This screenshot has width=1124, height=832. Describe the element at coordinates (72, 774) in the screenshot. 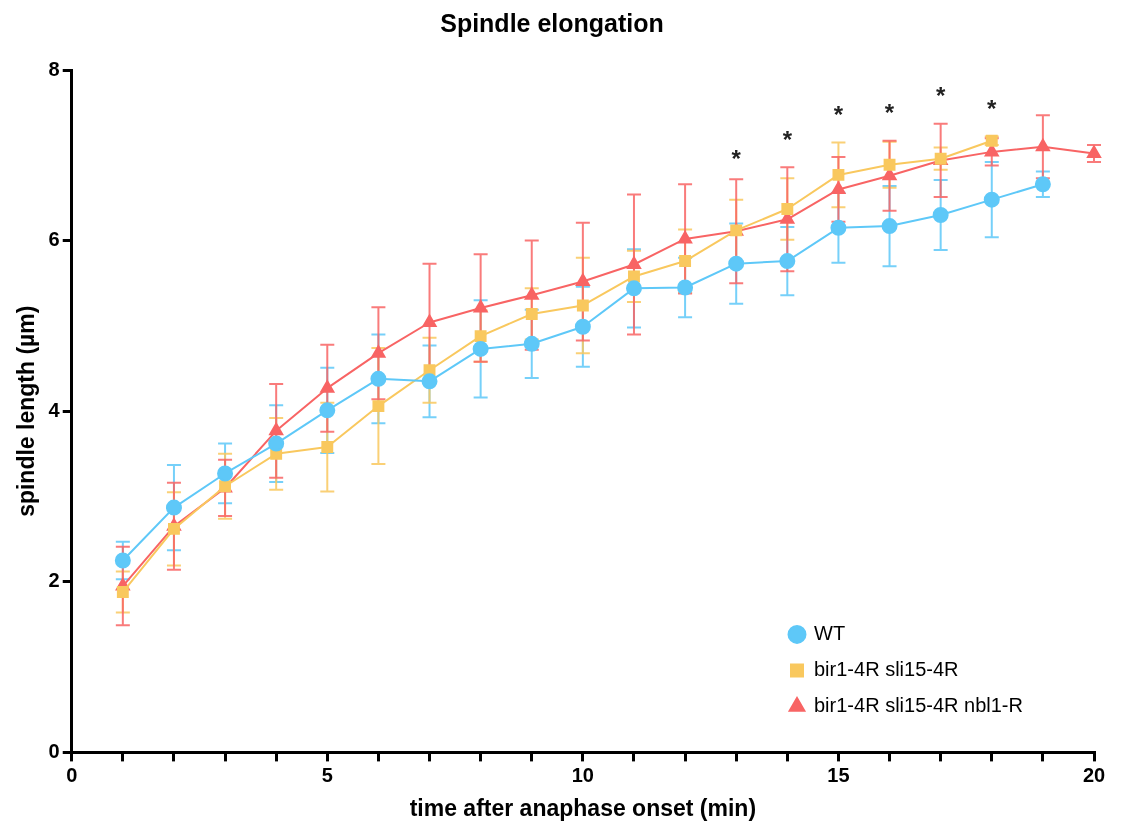

I see `x-tick-label: 0` at that location.